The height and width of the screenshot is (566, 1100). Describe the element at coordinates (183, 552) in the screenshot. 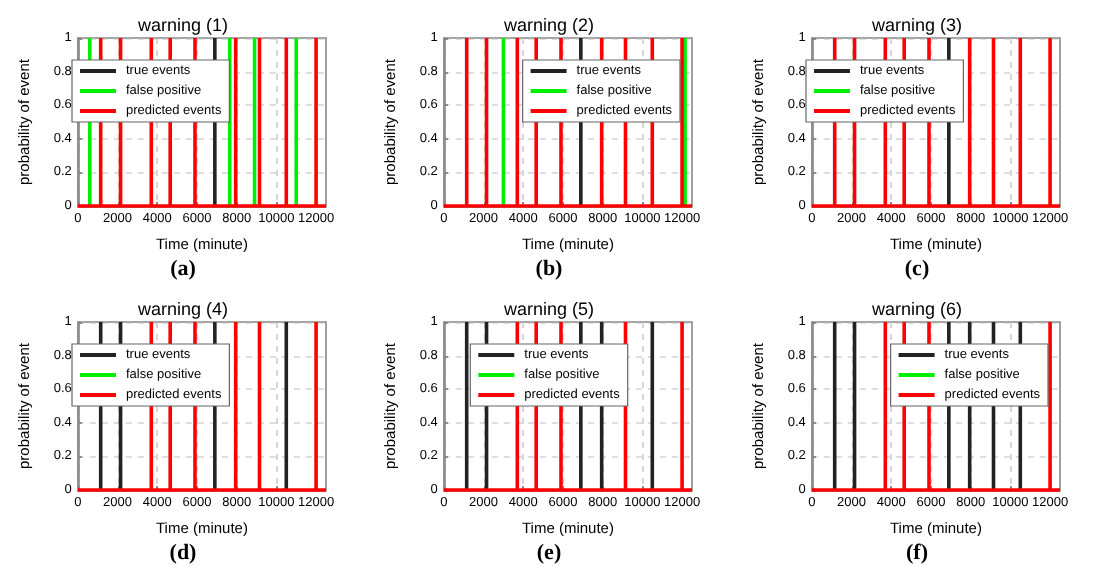

I see `text: (d)` at that location.